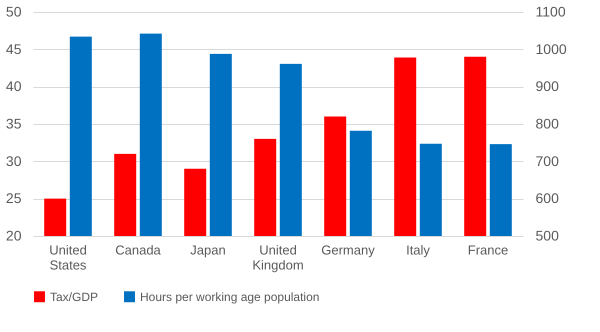  What do you see at coordinates (418, 250) in the screenshot?
I see `x-tick-label: Italy` at bounding box center [418, 250].